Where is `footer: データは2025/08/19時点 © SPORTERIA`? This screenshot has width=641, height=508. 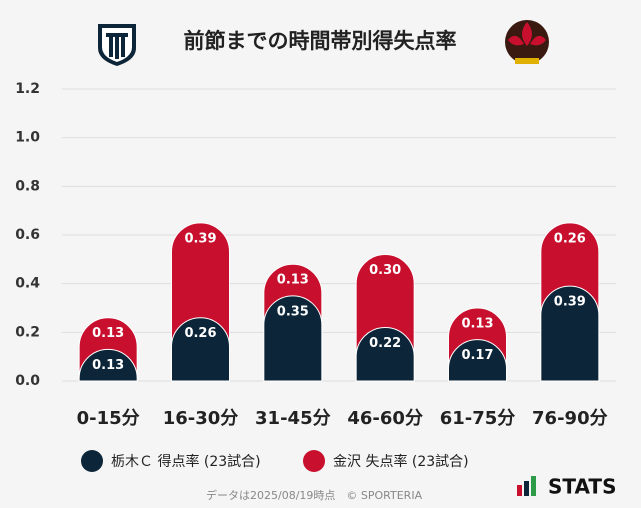 footer: データは2025/08/19時点 © SPORTERIA is located at coordinates (314, 495).